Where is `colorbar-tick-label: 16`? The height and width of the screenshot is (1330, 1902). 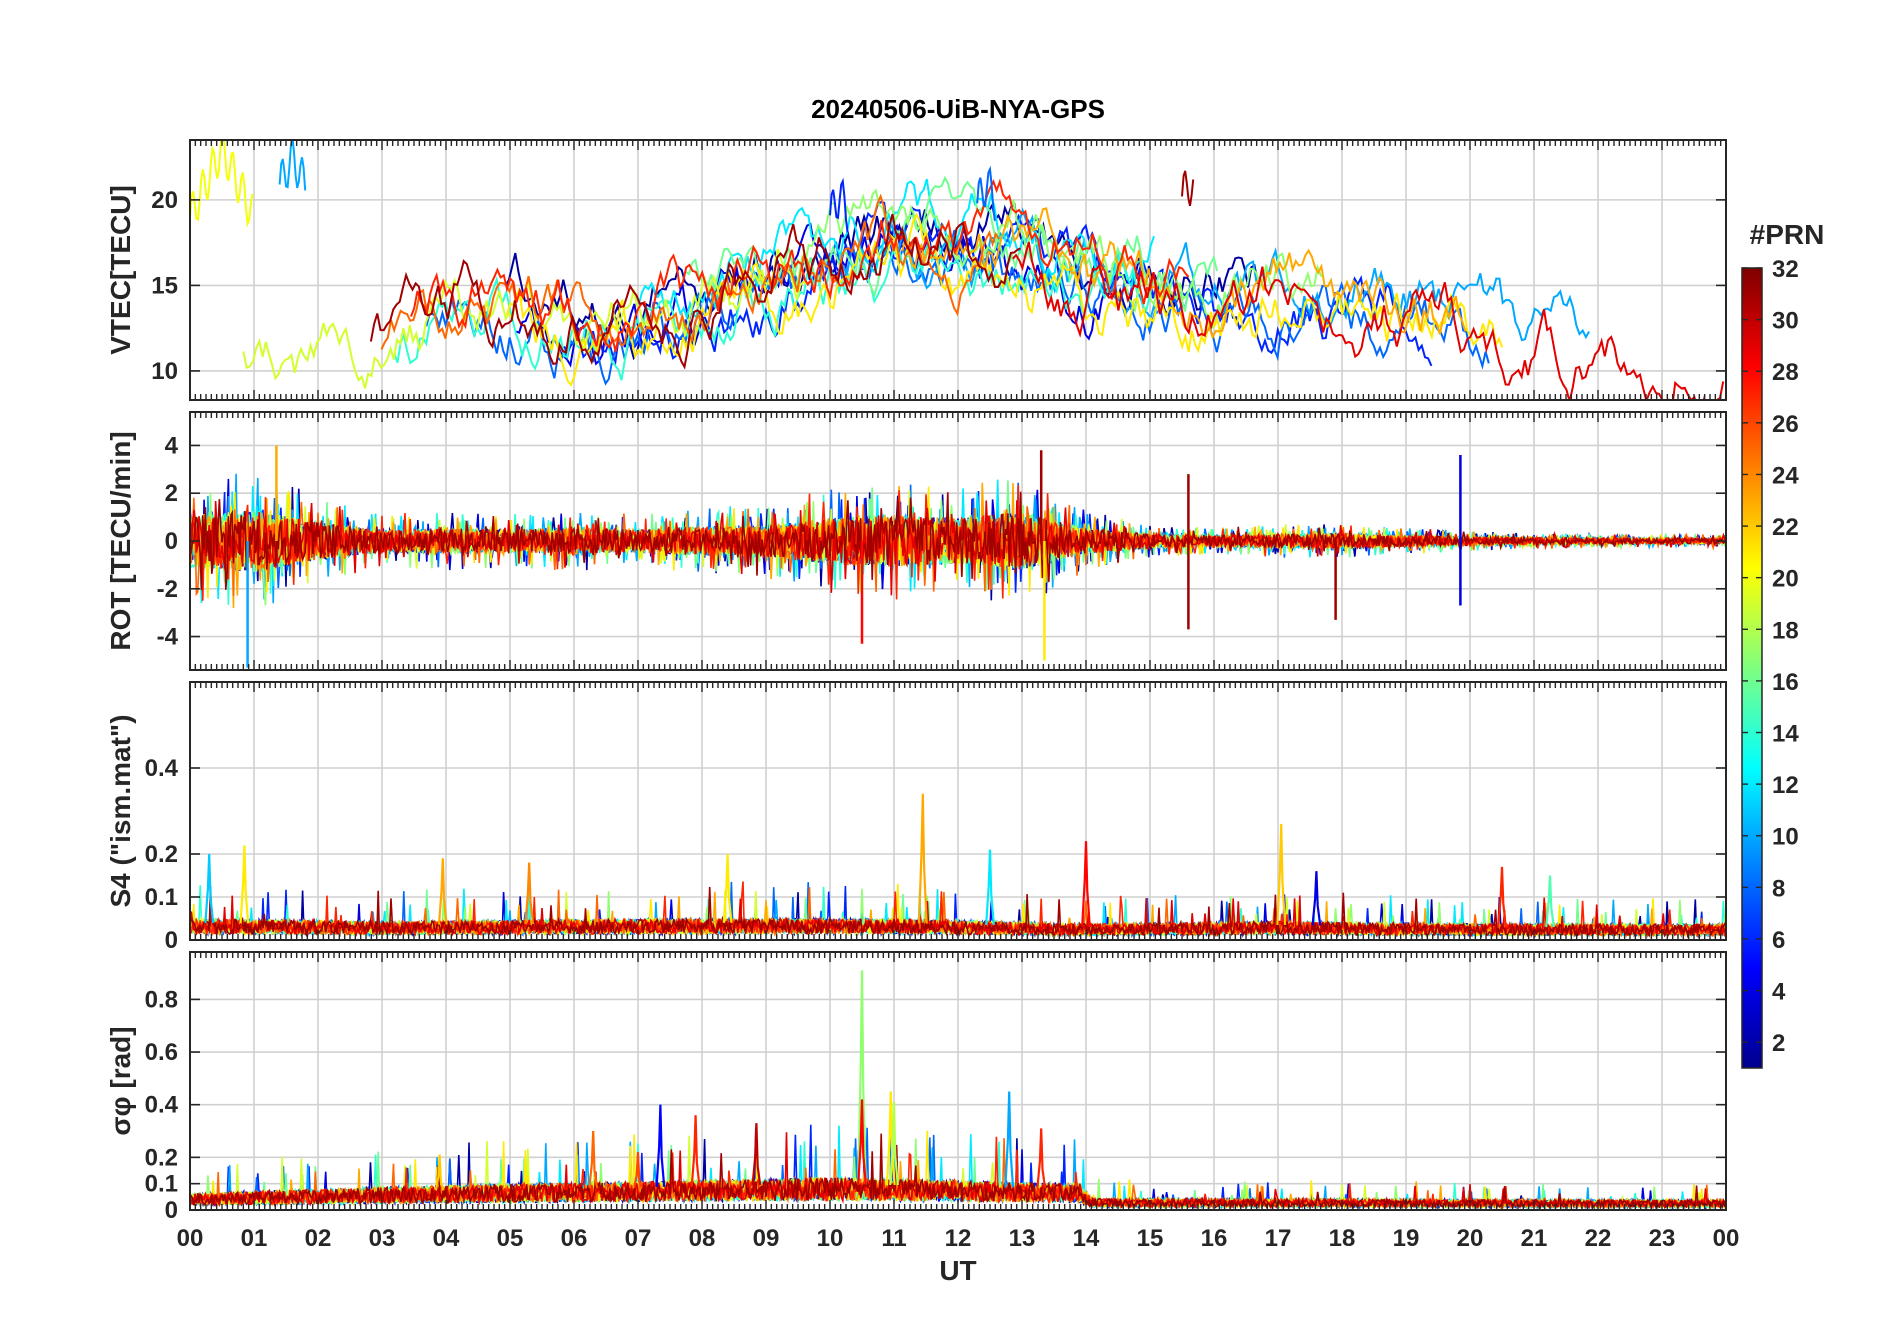
colorbar-tick-label: 16 is located at coordinates (1785, 682).